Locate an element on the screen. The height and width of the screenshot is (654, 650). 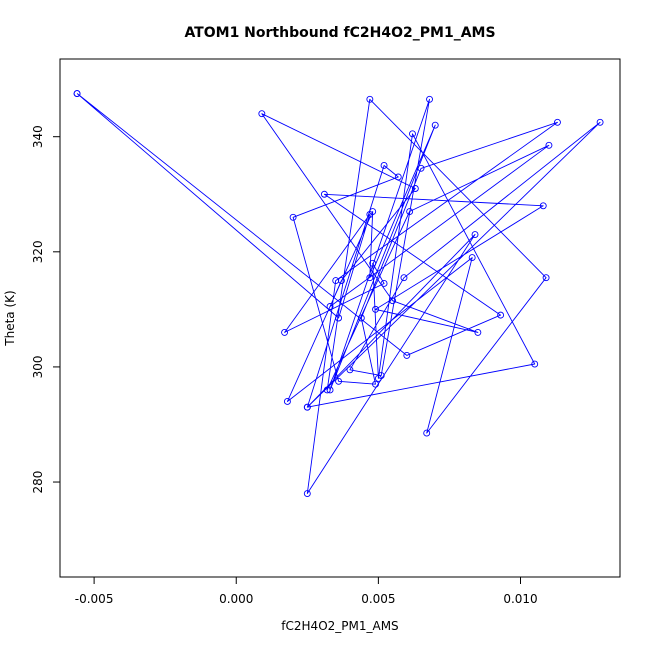
chart-title: ATOM1 Northbound fC2H4O2_PM1_AMS is located at coordinates (339, 33).